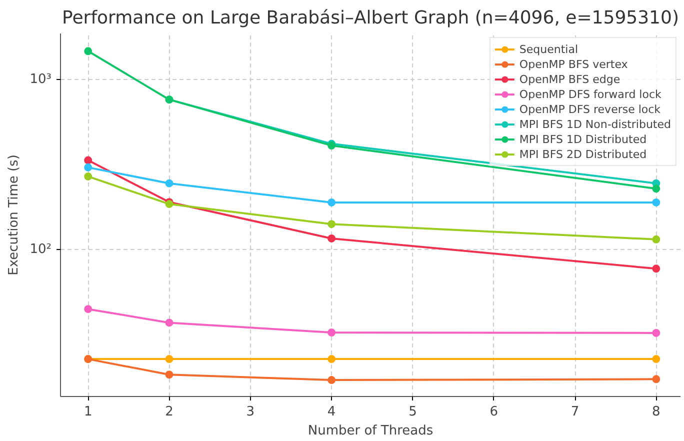 Image resolution: width=684 pixels, height=441 pixels. Describe the element at coordinates (88, 412) in the screenshot. I see `x-tick-label: 1` at that location.